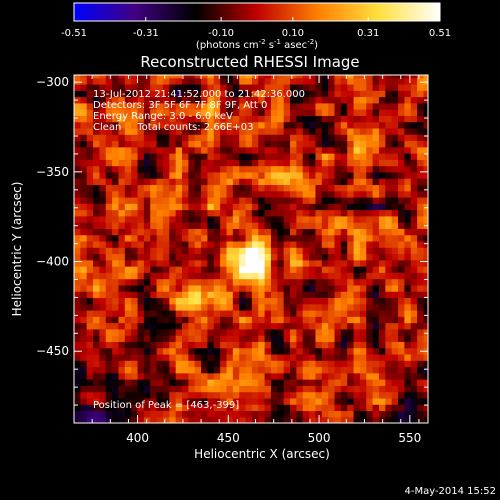 The width and height of the screenshot is (500, 500). What do you see at coordinates (256, 28) in the screenshot?
I see `colorbar-ticks: -0.51 -0.31 -0.10 0.10 0.31 0.51` at bounding box center [256, 28].